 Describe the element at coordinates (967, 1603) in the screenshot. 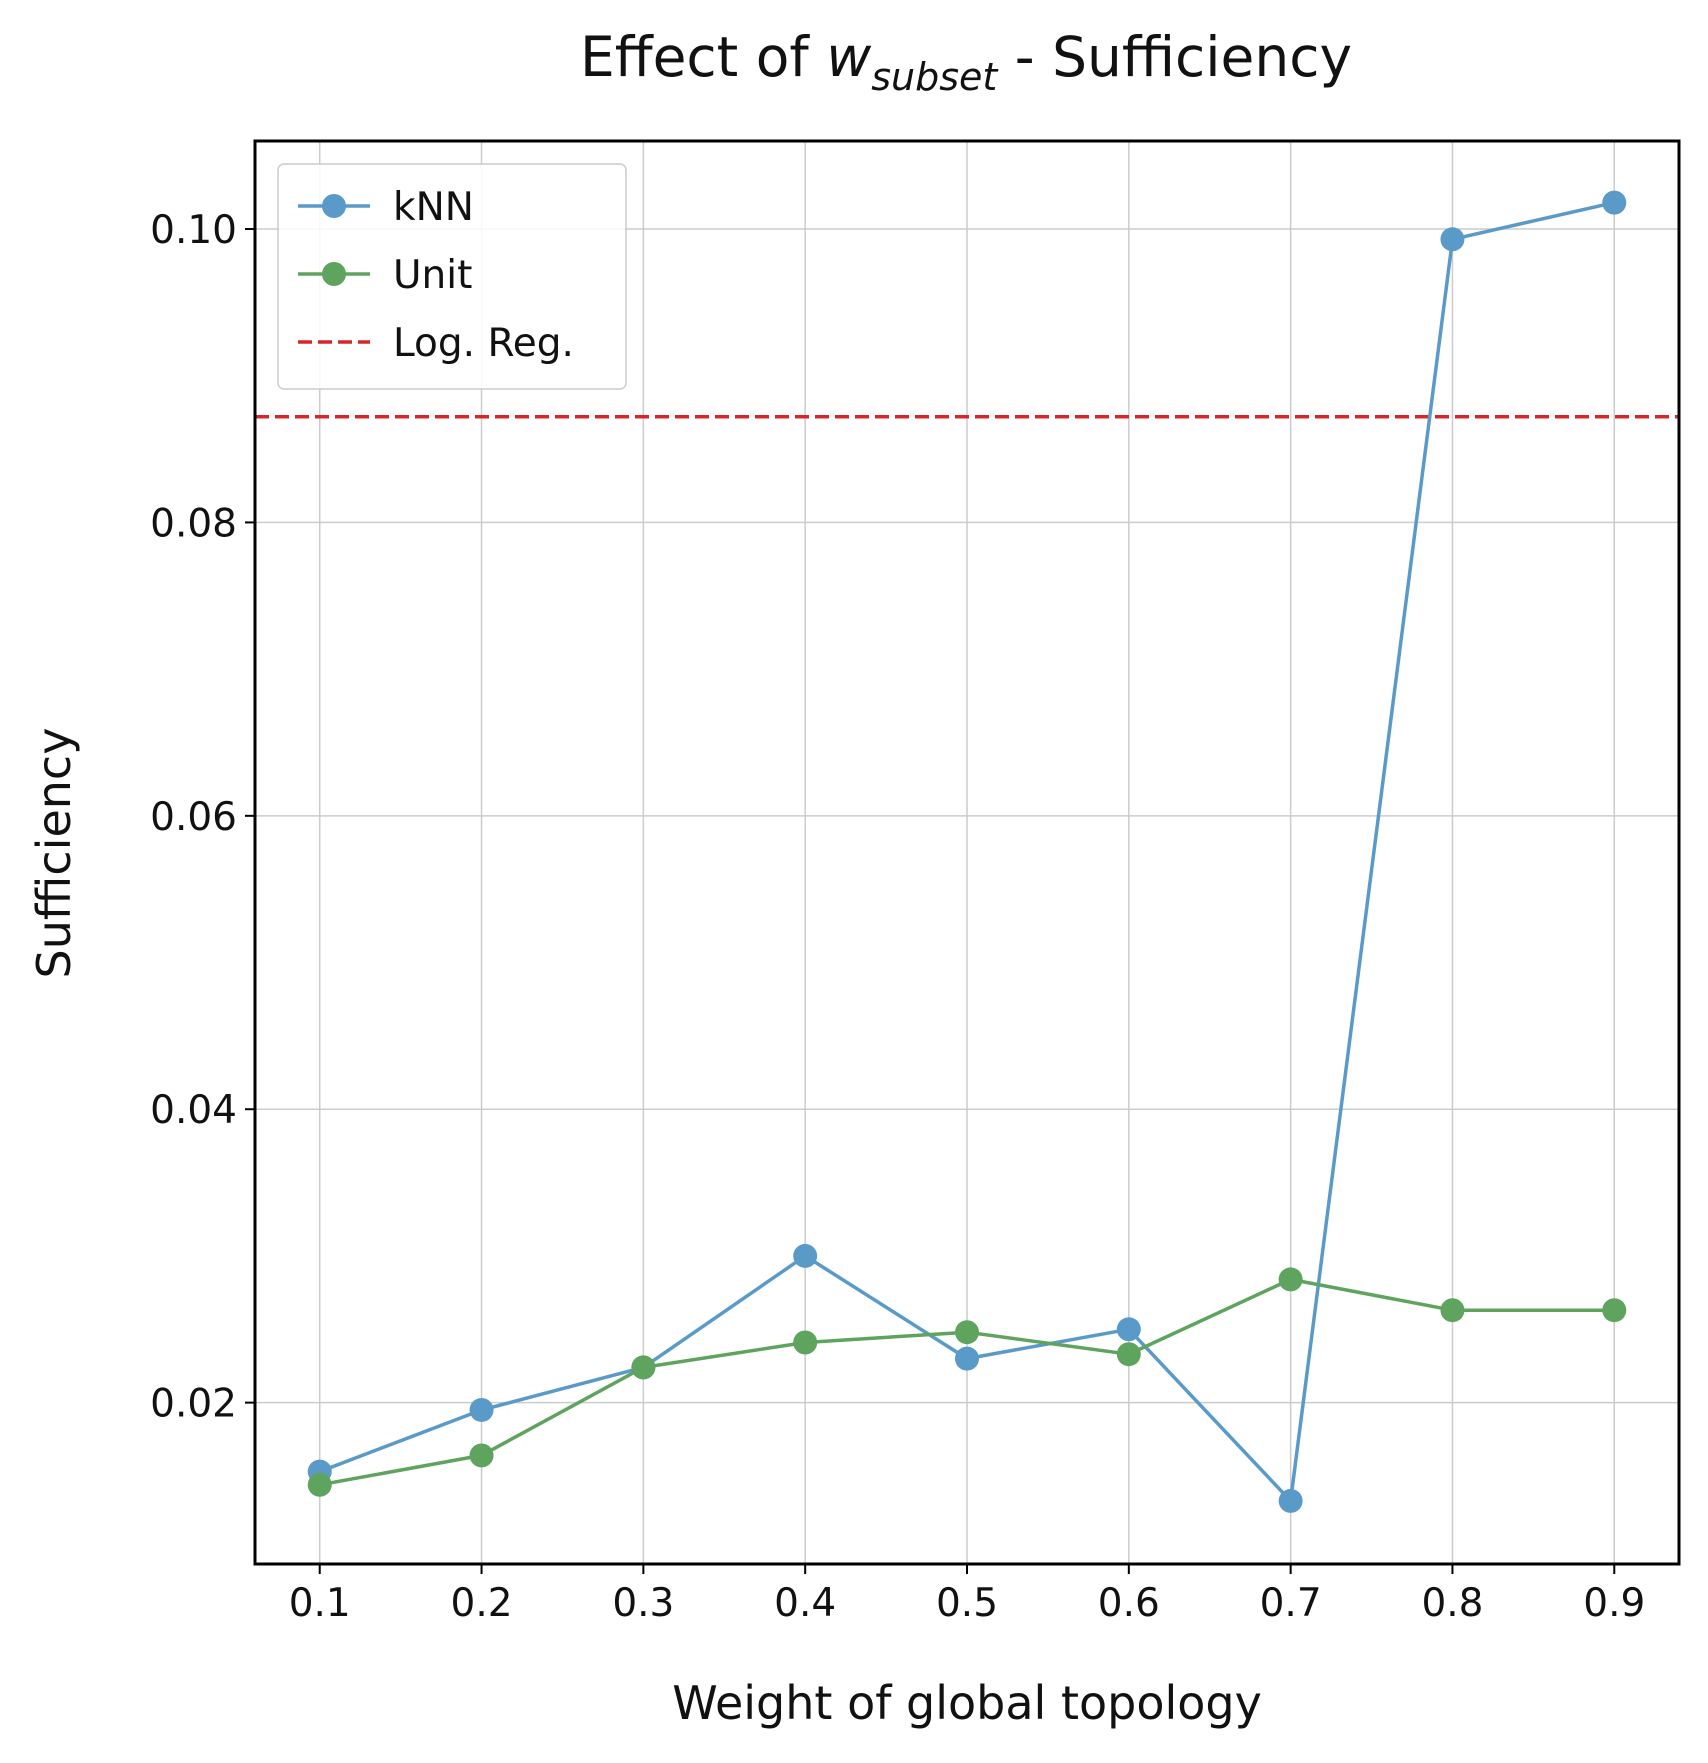

I see `x-tick-label: 0.5` at that location.